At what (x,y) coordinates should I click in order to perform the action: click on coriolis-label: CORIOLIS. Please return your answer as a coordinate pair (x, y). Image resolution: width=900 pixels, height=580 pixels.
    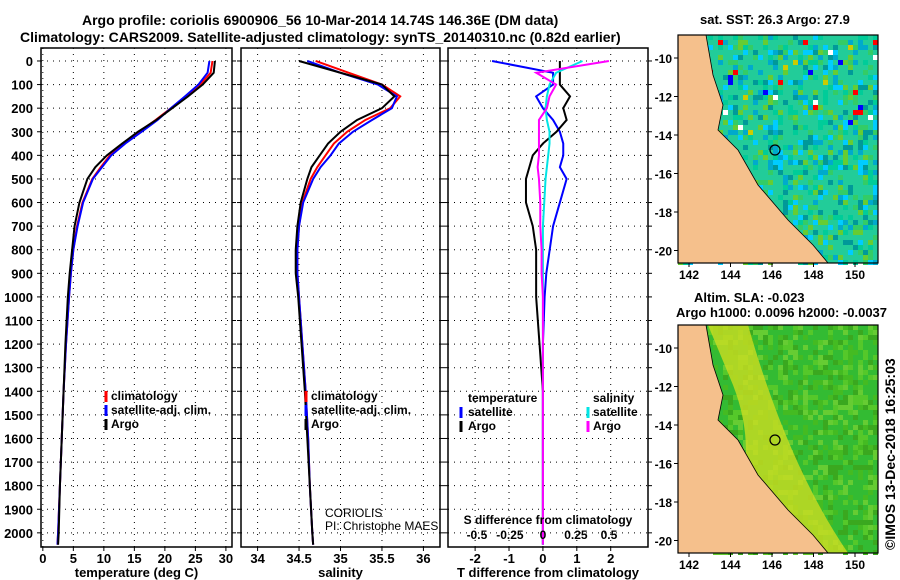
    Looking at the image, I should click on (354, 513).